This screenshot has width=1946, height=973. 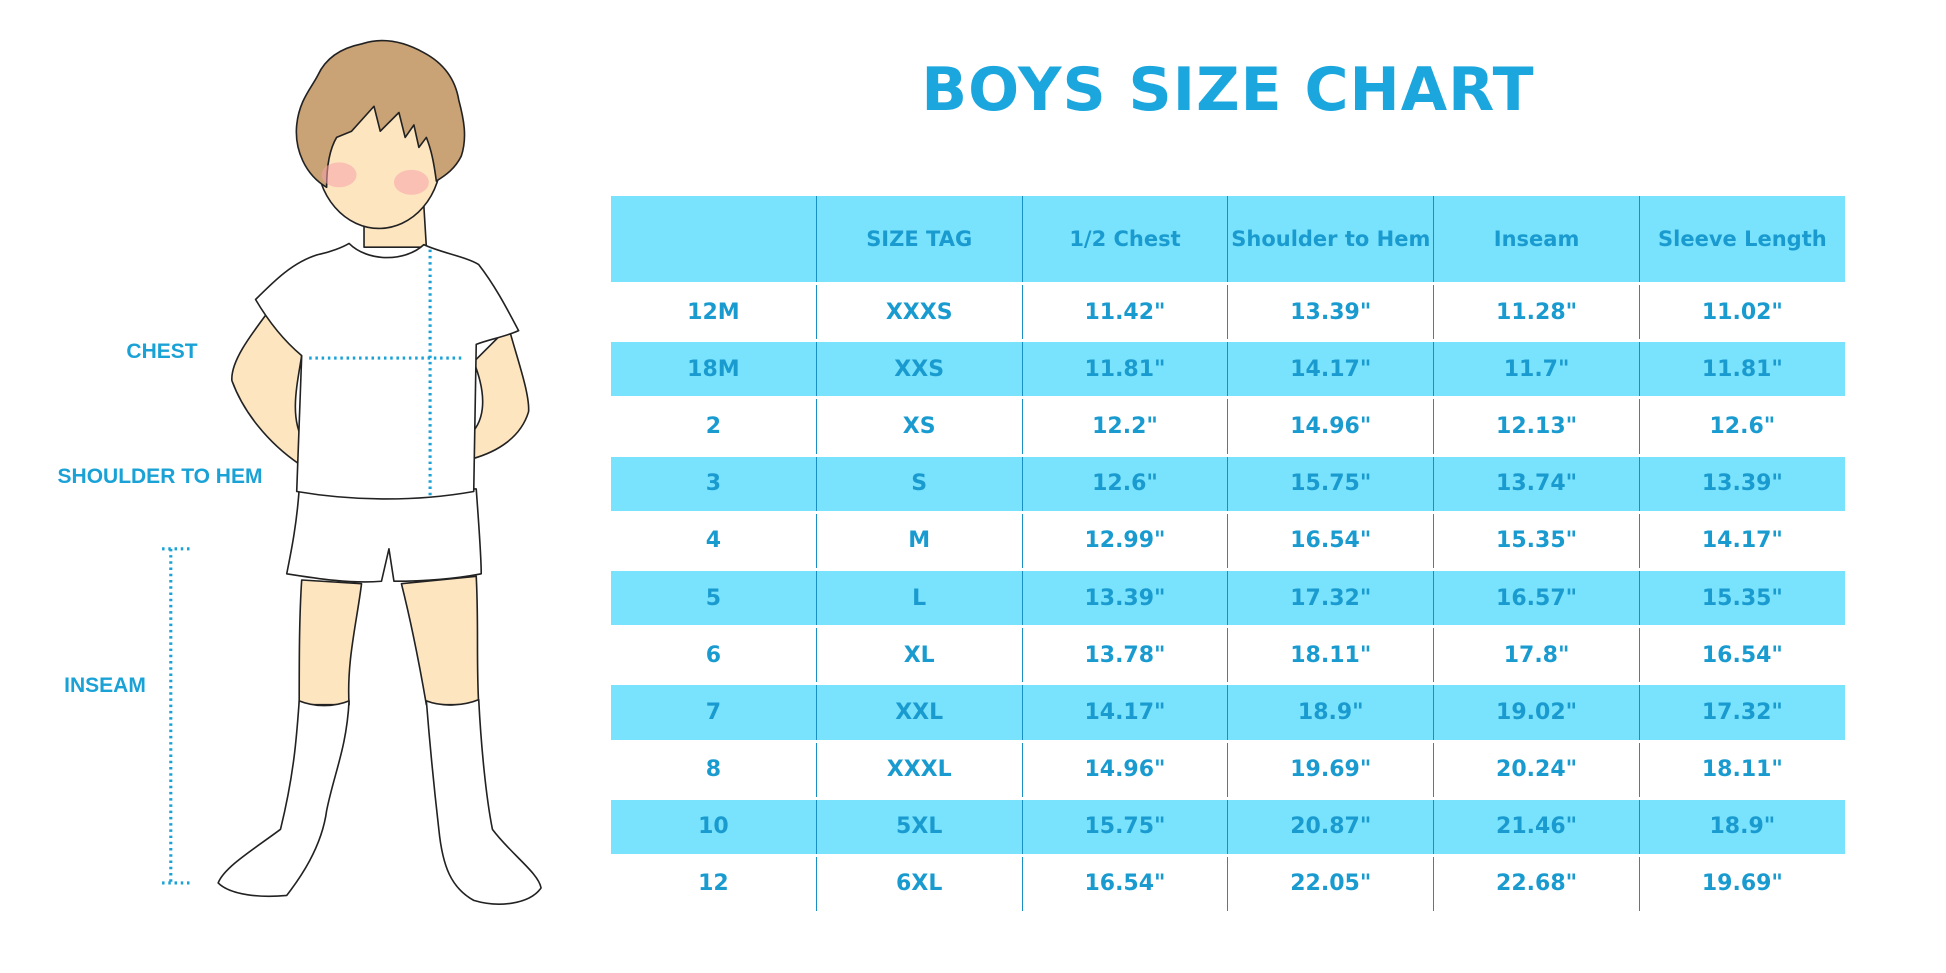 What do you see at coordinates (330, 642) in the screenshot?
I see `left-leg` at bounding box center [330, 642].